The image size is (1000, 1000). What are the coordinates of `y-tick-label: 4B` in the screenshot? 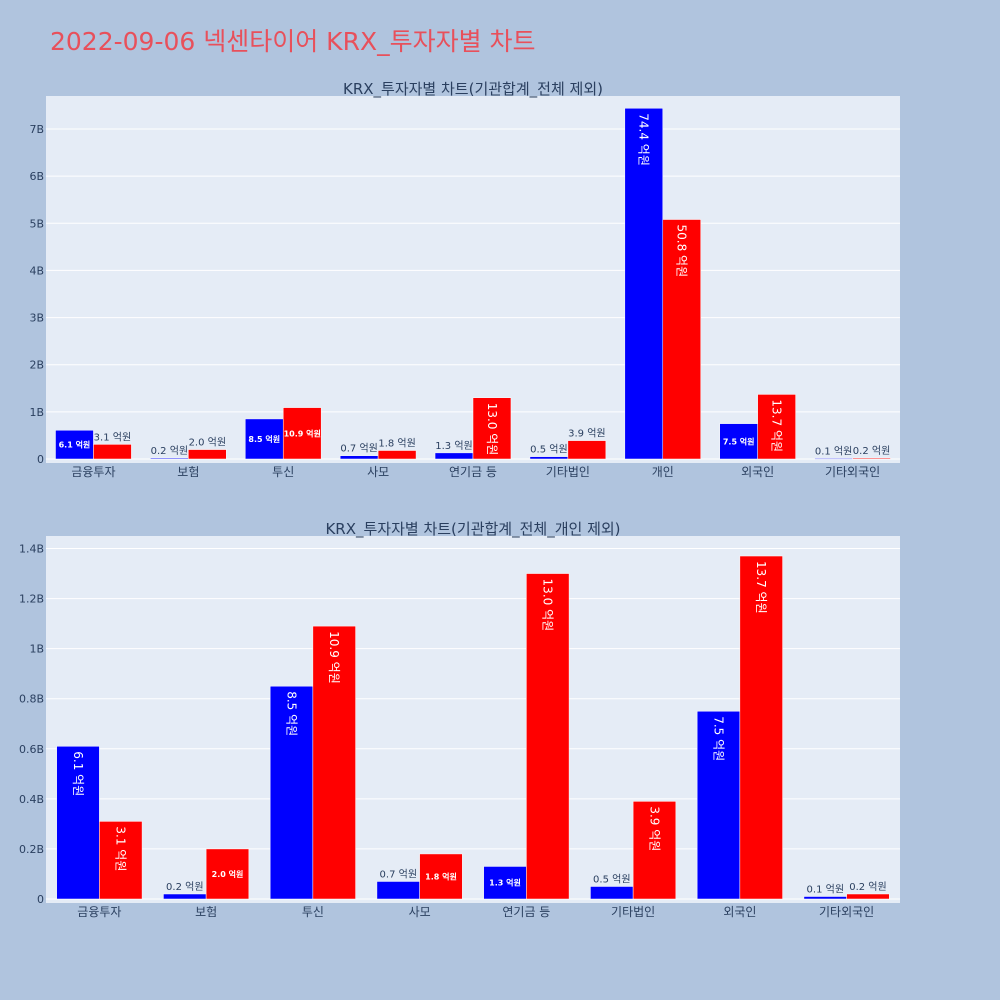 It's located at (36, 270).